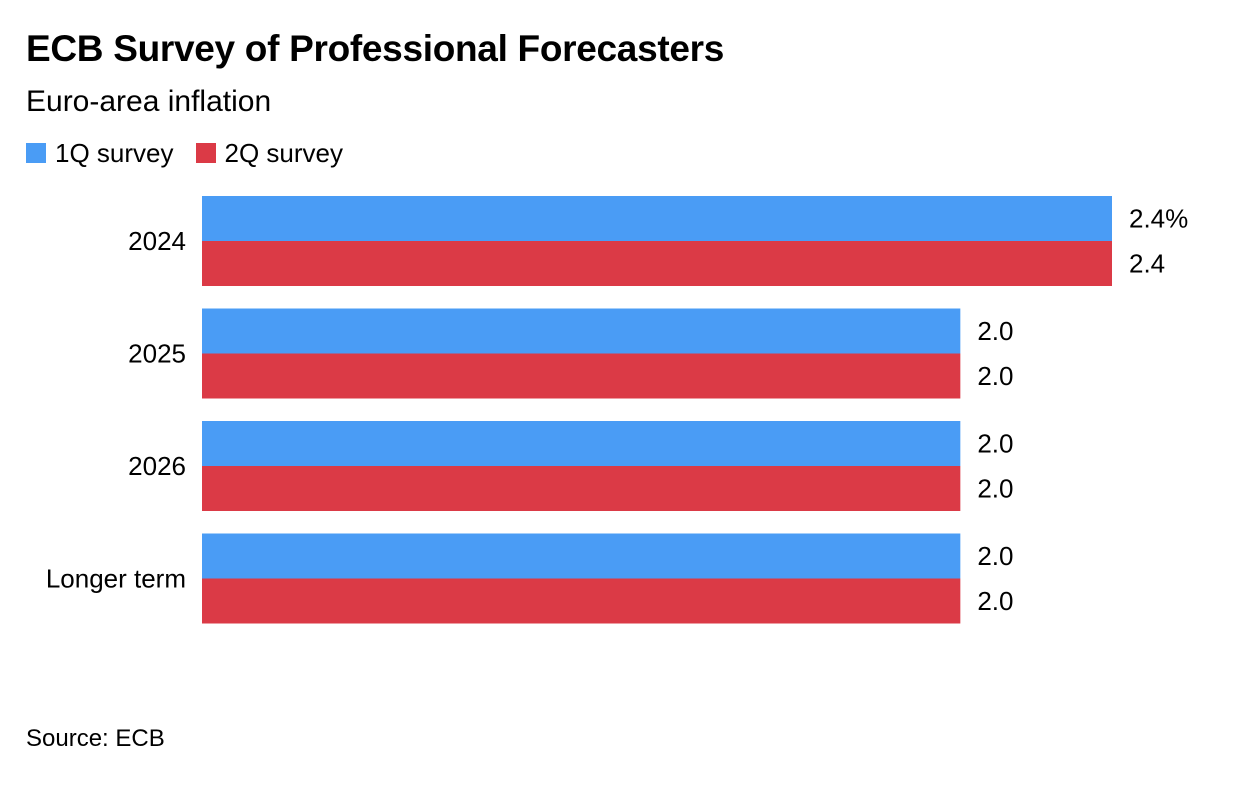  What do you see at coordinates (995, 331) in the screenshot?
I see `data-label-1q-survey-2025: 2.0` at bounding box center [995, 331].